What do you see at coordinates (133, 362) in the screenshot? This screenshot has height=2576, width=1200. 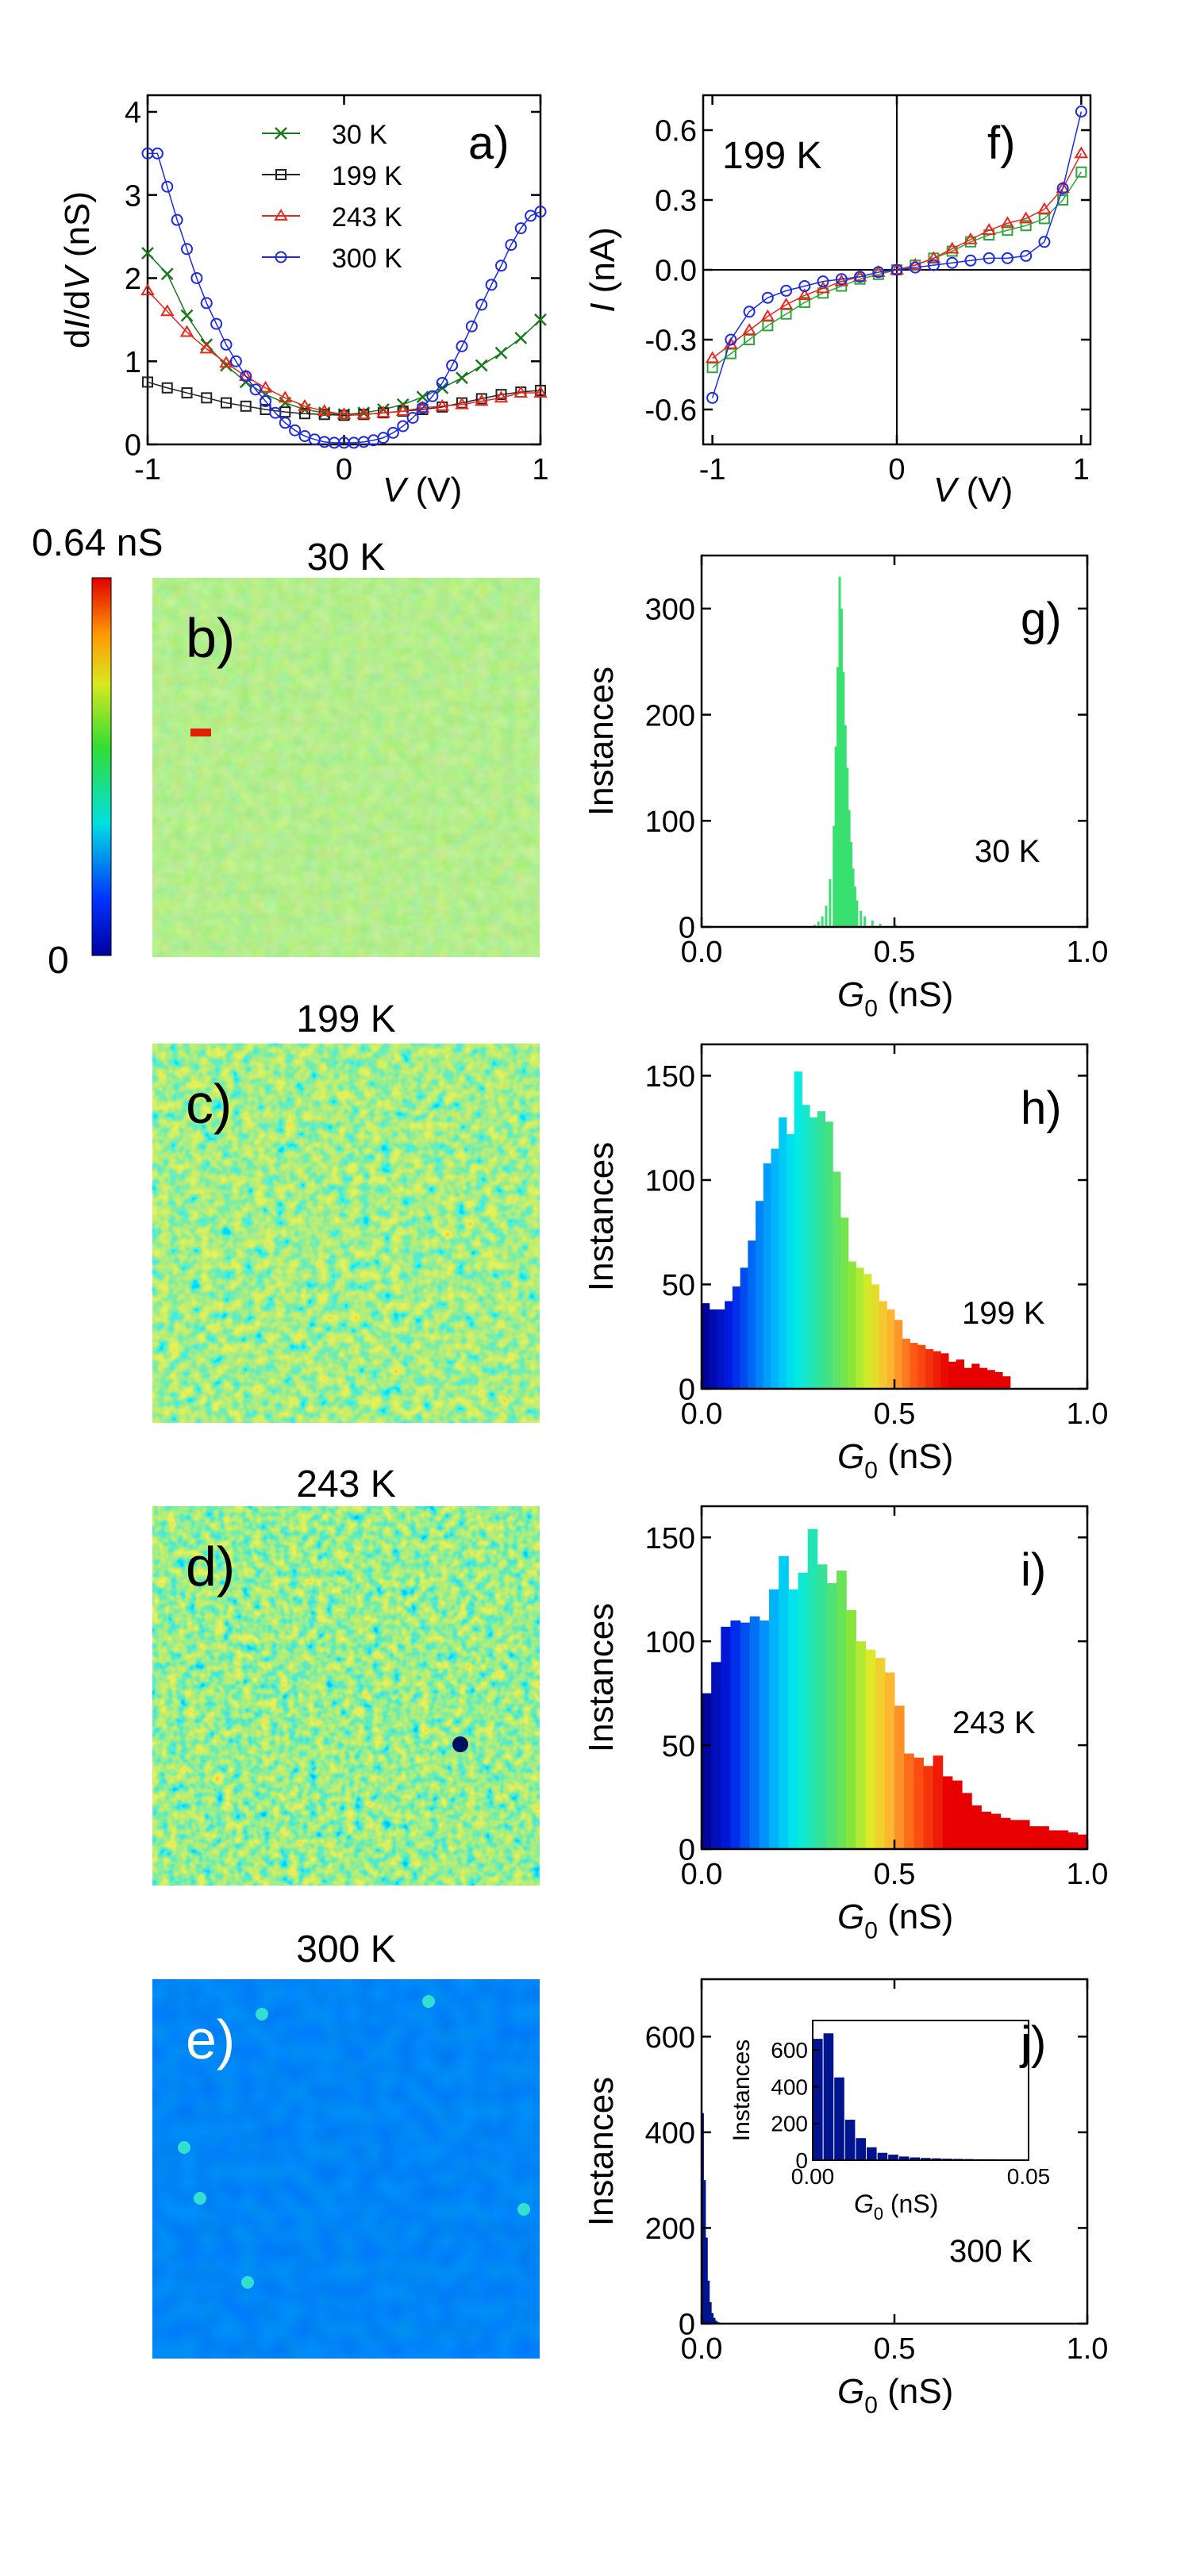 I see `panel-a-ytick-label: 1` at bounding box center [133, 362].